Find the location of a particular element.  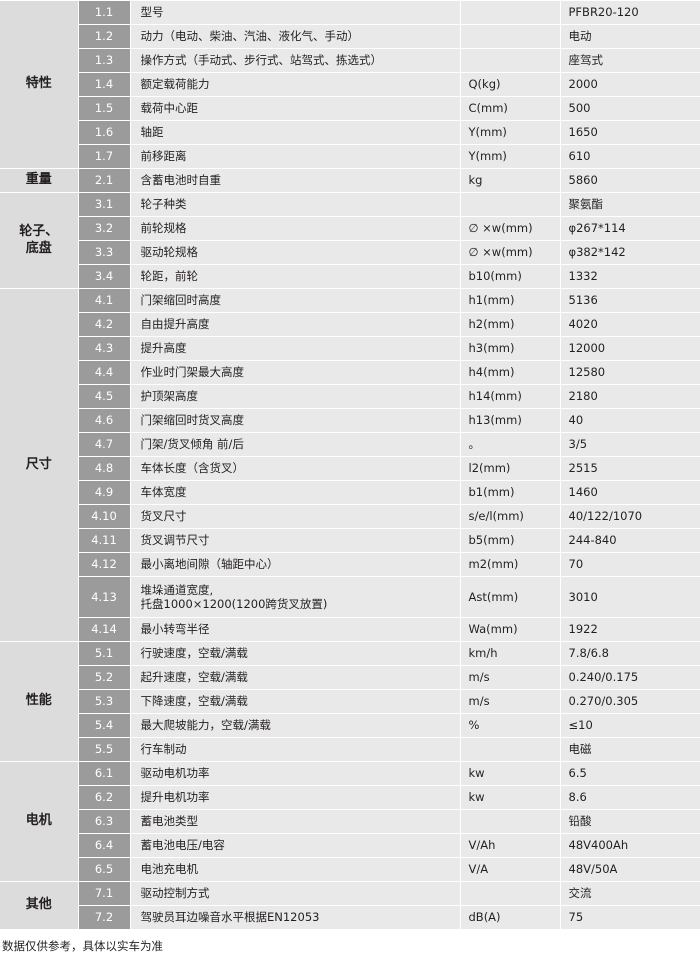

row-value: 交流 is located at coordinates (630, 893).